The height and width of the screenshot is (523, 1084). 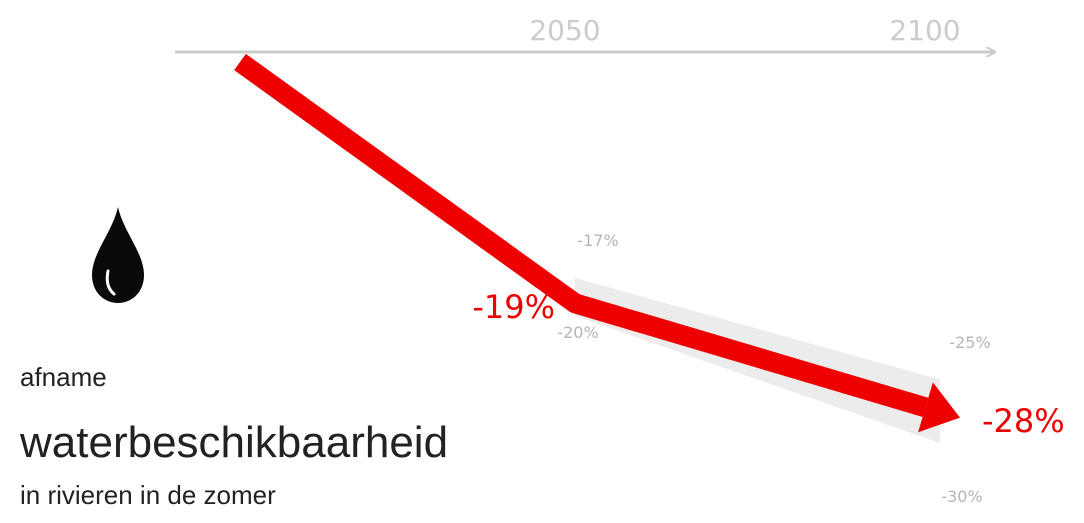 What do you see at coordinates (234, 442) in the screenshot?
I see `caption-title: waterbeschikbaarheid` at bounding box center [234, 442].